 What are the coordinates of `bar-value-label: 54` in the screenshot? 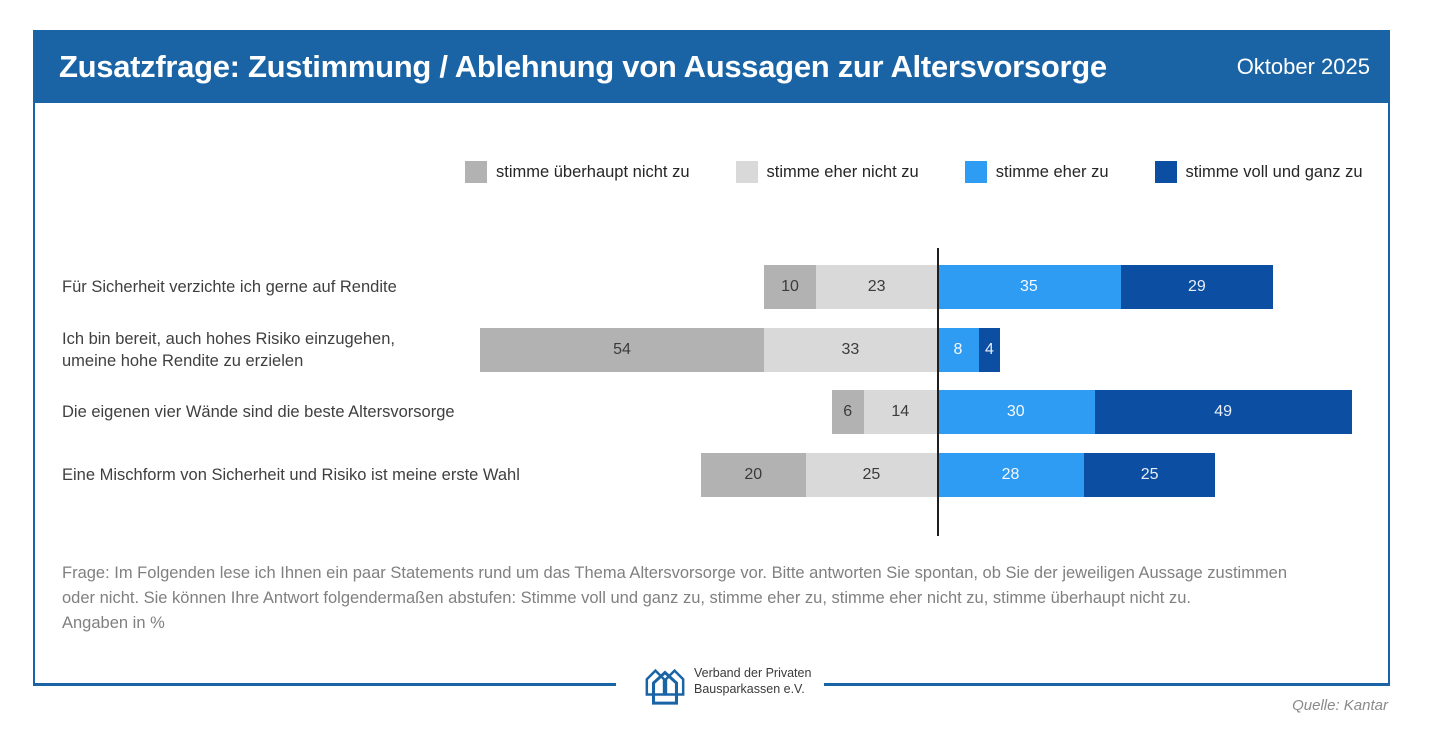 It's located at (622, 349).